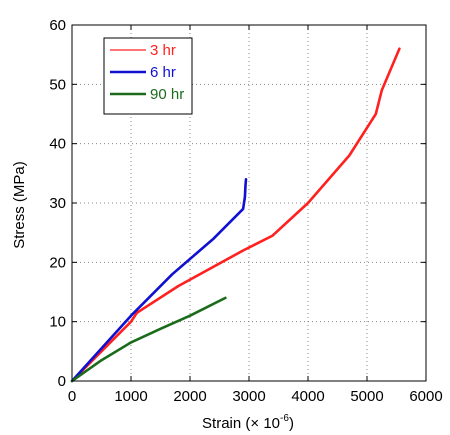 Image resolution: width=450 pixels, height=435 pixels. What do you see at coordinates (148, 339) in the screenshot?
I see `series-line-90-hr` at bounding box center [148, 339].